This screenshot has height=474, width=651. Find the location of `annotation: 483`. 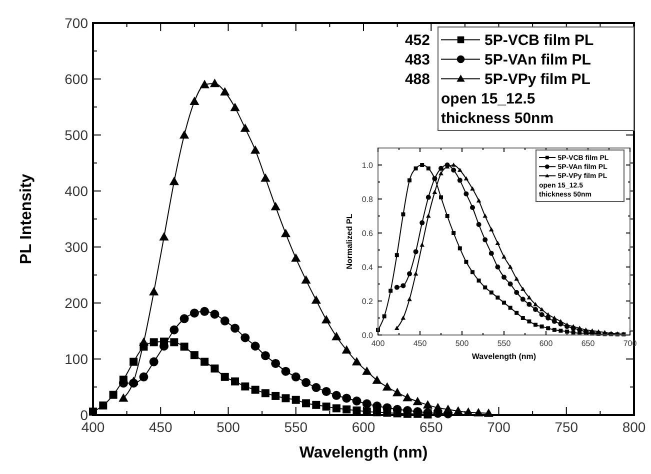

annotation: 483 is located at coordinates (417, 60).